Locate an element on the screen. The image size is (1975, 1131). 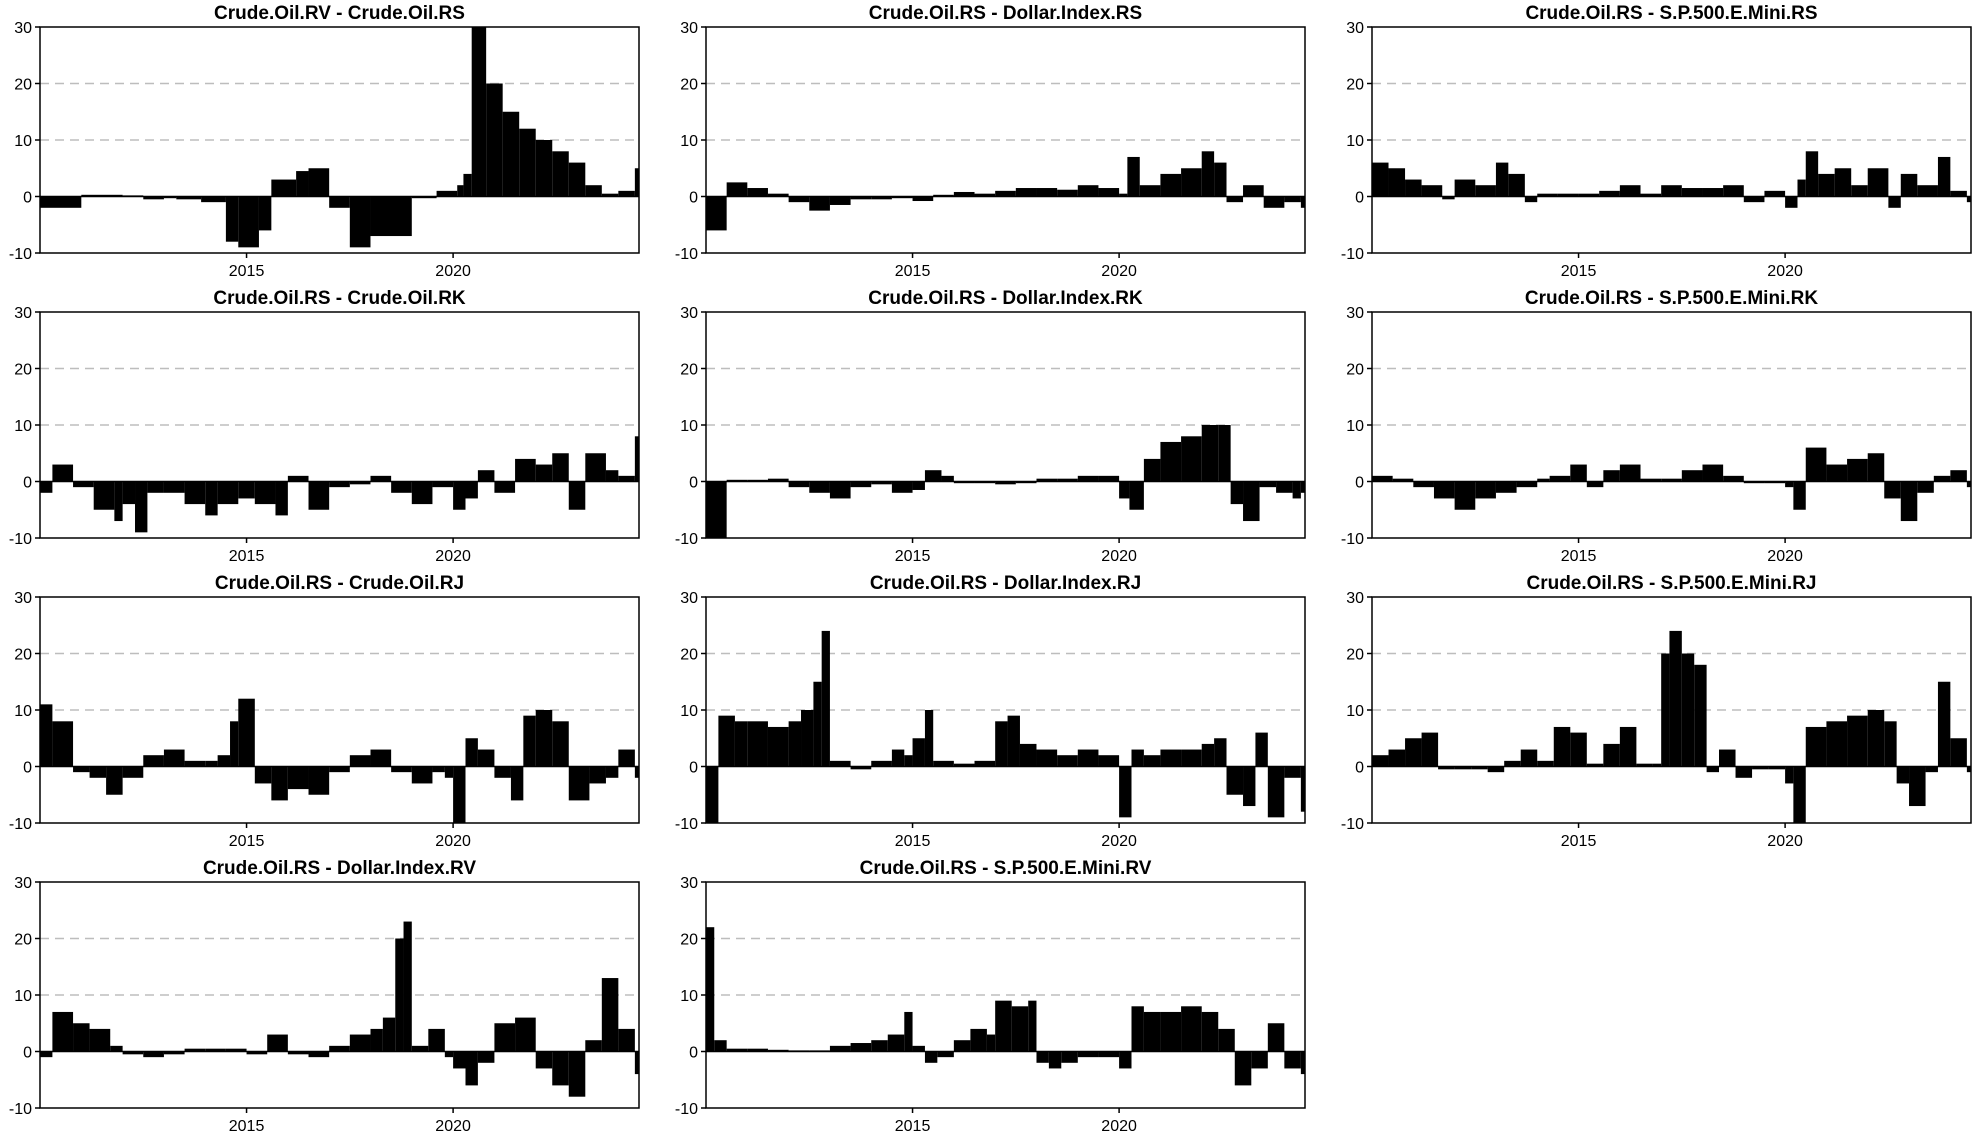
panel-title: Crude.Oil.RS - Crude.Oil.RJ is located at coordinates (339, 583).